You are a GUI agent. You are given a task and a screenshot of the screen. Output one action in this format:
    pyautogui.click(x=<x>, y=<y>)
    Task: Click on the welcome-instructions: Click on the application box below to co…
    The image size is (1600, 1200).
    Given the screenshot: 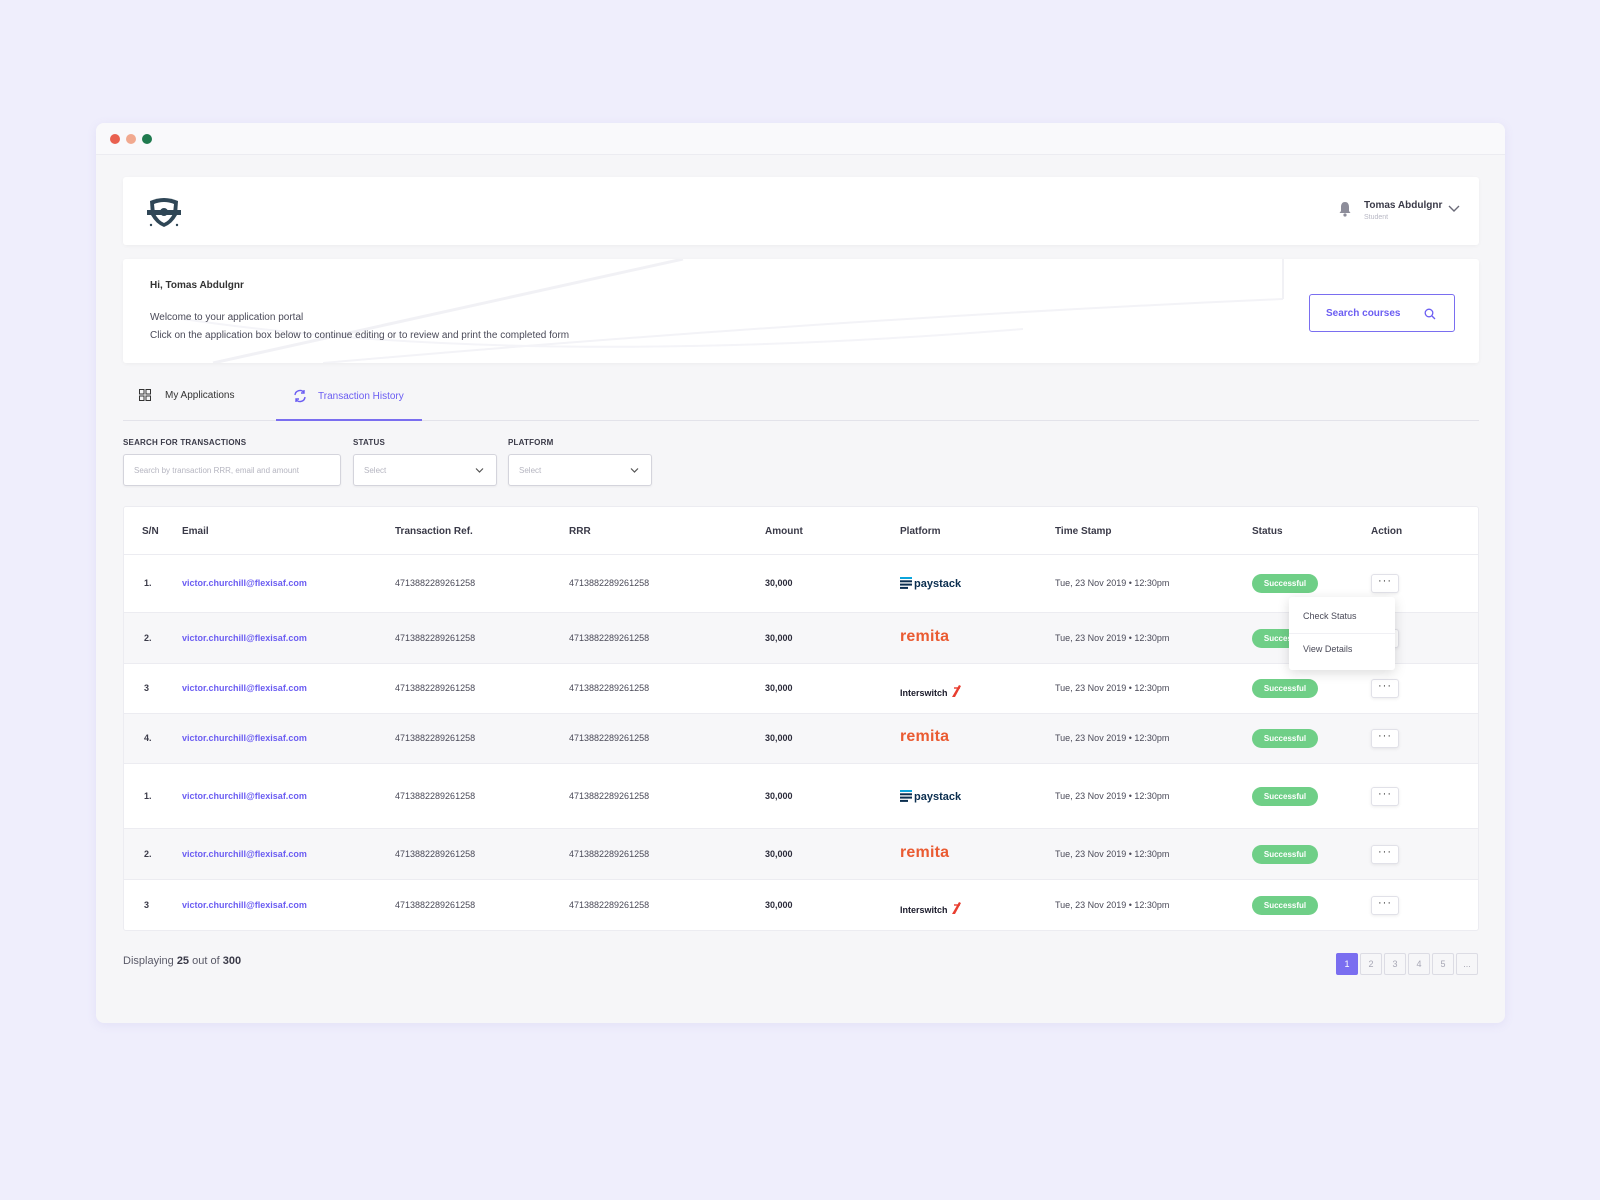 What is the action you would take?
    pyautogui.click(x=360, y=335)
    